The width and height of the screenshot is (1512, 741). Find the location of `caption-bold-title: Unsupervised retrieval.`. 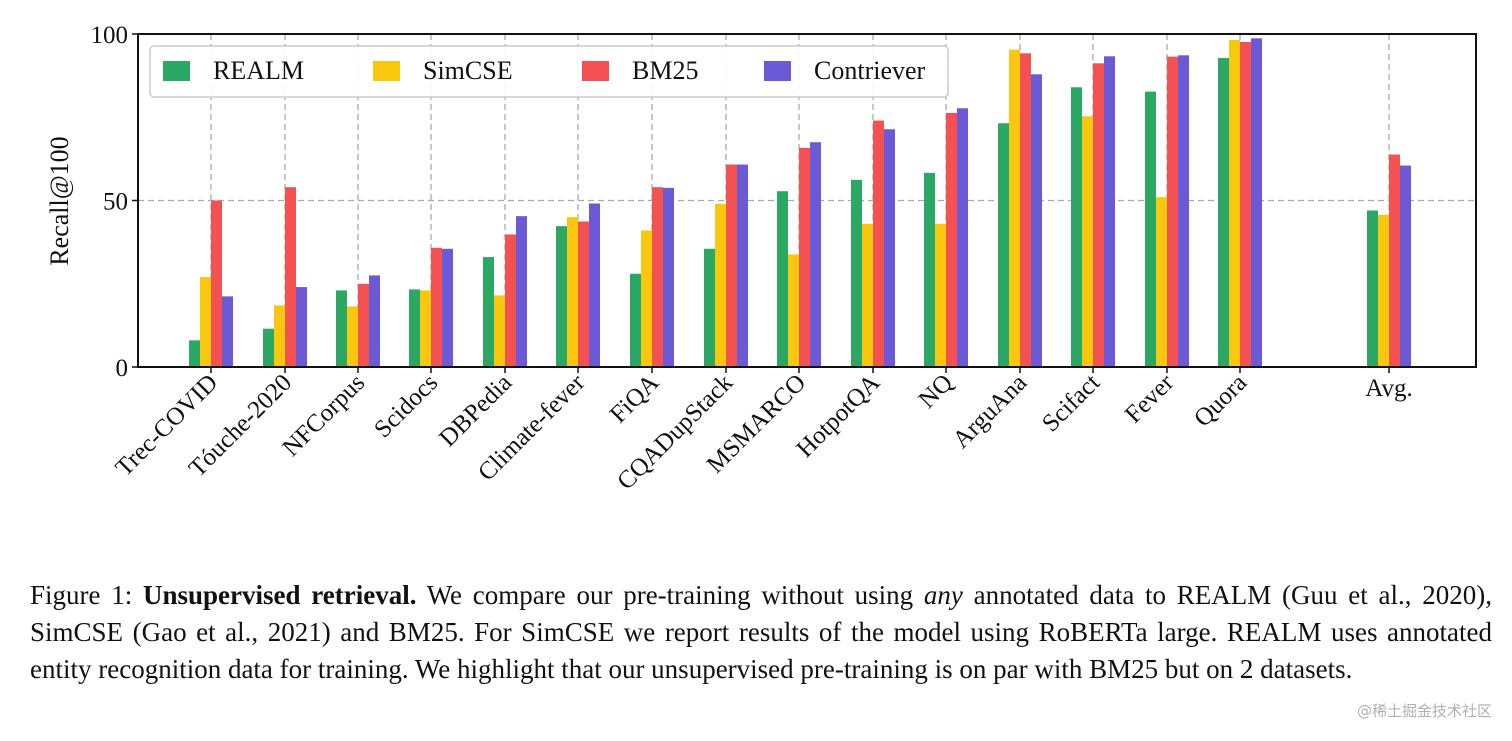

caption-bold-title: Unsupervised retrieval. is located at coordinates (280, 595).